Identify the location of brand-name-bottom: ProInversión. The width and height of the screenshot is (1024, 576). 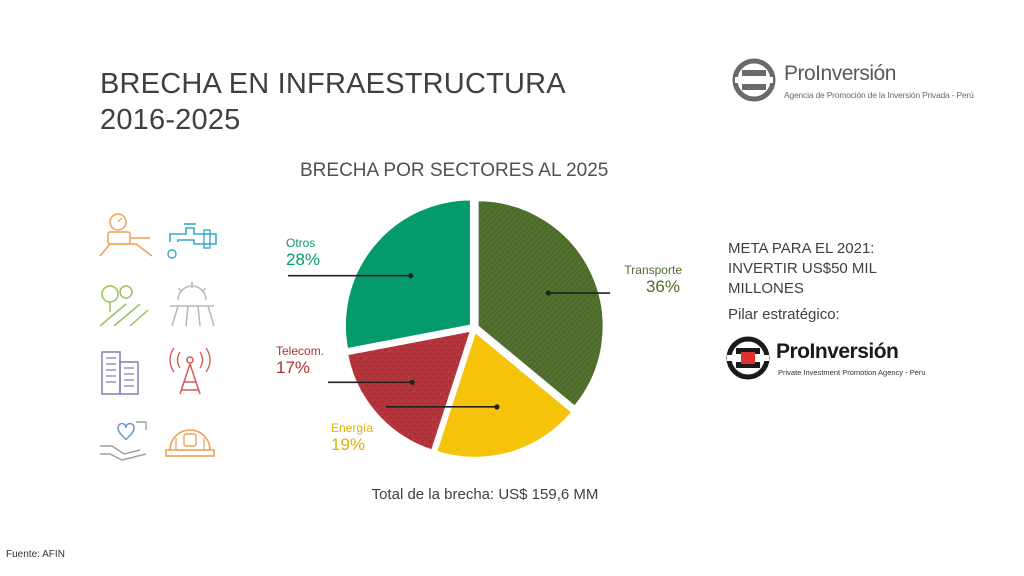
(837, 351).